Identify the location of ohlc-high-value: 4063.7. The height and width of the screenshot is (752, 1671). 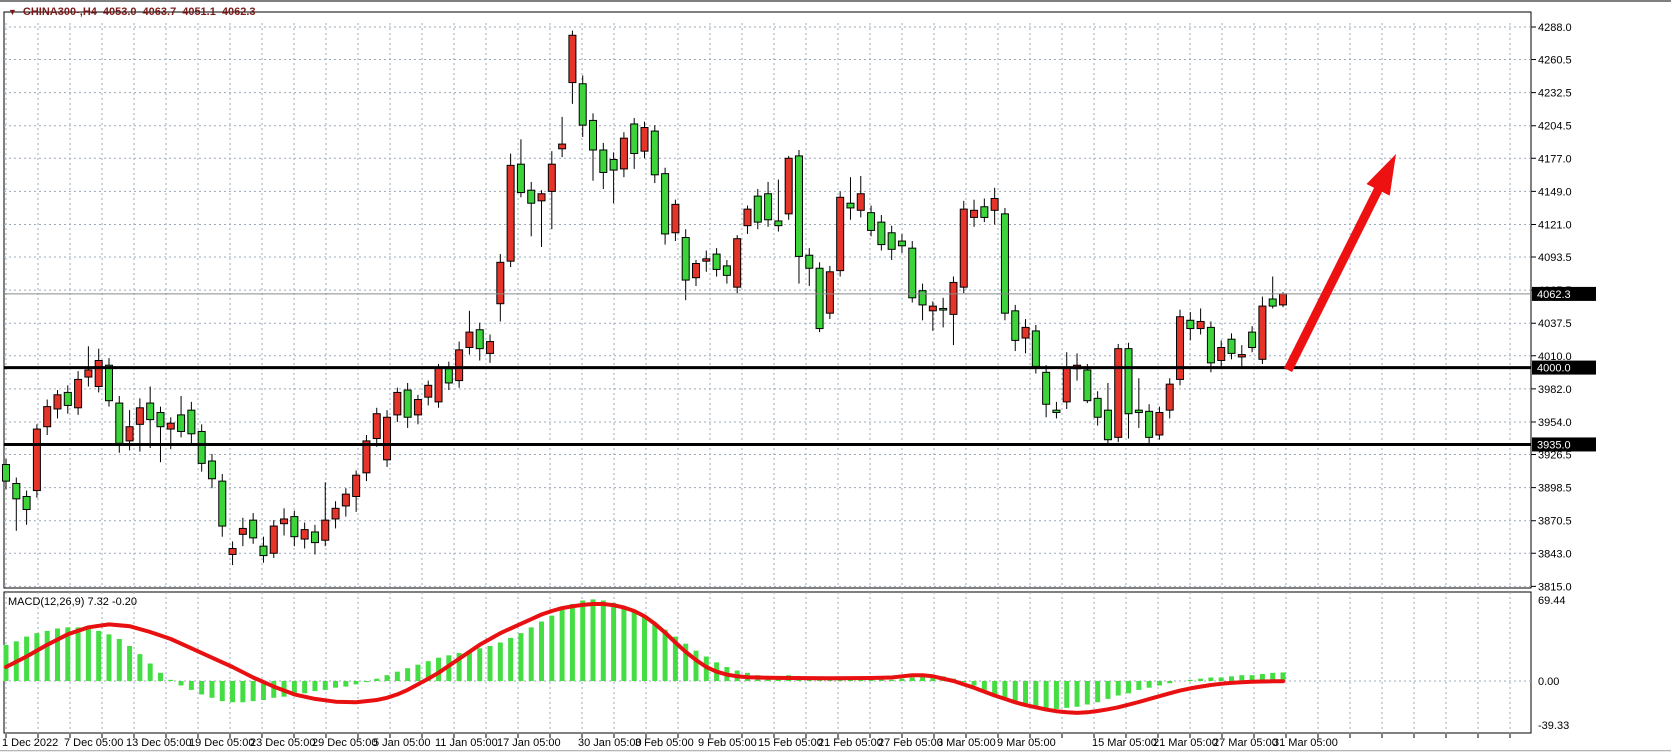
(159, 12).